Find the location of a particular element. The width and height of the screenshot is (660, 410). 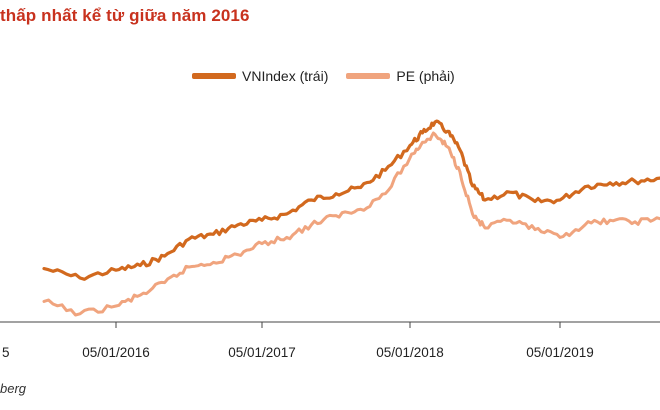

x-tick-label: 05/01/2017 is located at coordinates (262, 352).